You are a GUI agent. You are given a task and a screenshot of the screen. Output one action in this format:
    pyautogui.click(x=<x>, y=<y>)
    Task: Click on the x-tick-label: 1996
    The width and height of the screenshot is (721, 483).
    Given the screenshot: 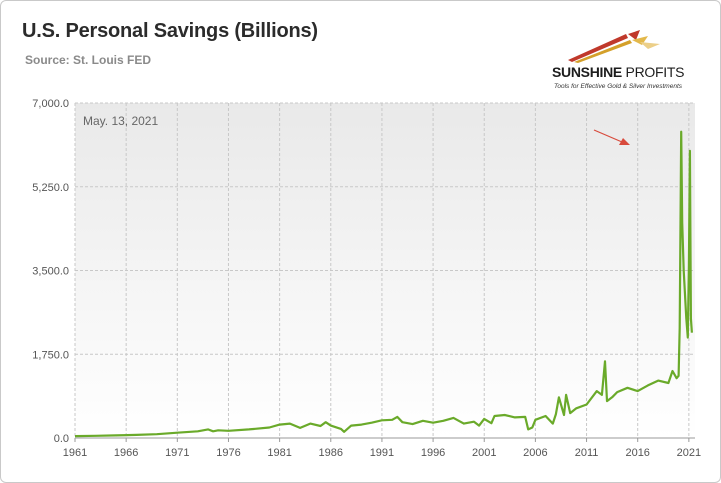 What is the action you would take?
    pyautogui.click(x=433, y=453)
    